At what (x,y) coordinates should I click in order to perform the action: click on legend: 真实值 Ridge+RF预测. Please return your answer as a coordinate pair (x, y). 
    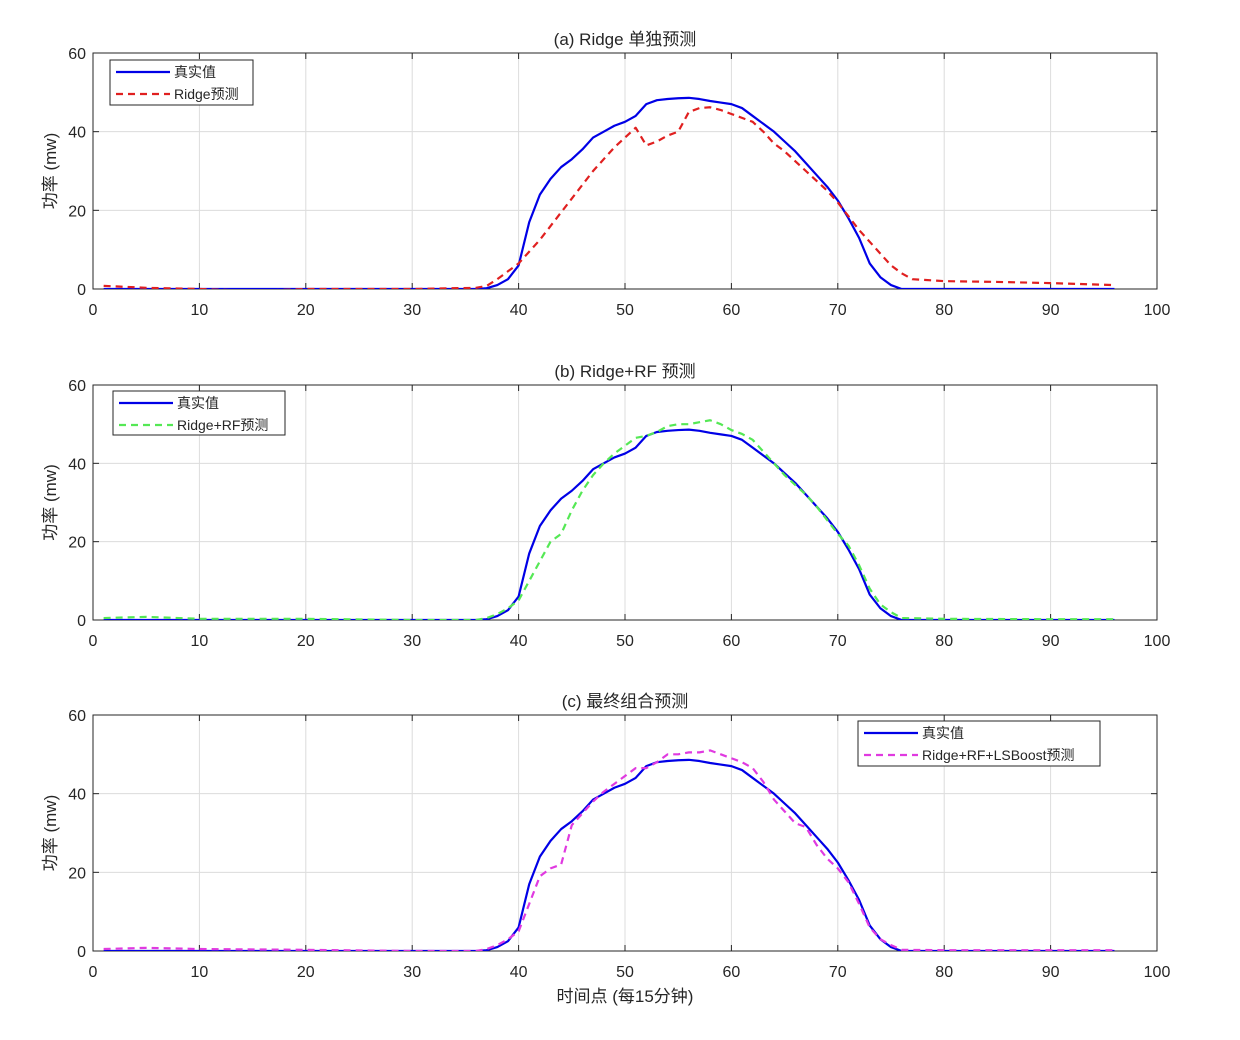
    Looking at the image, I should click on (199, 413).